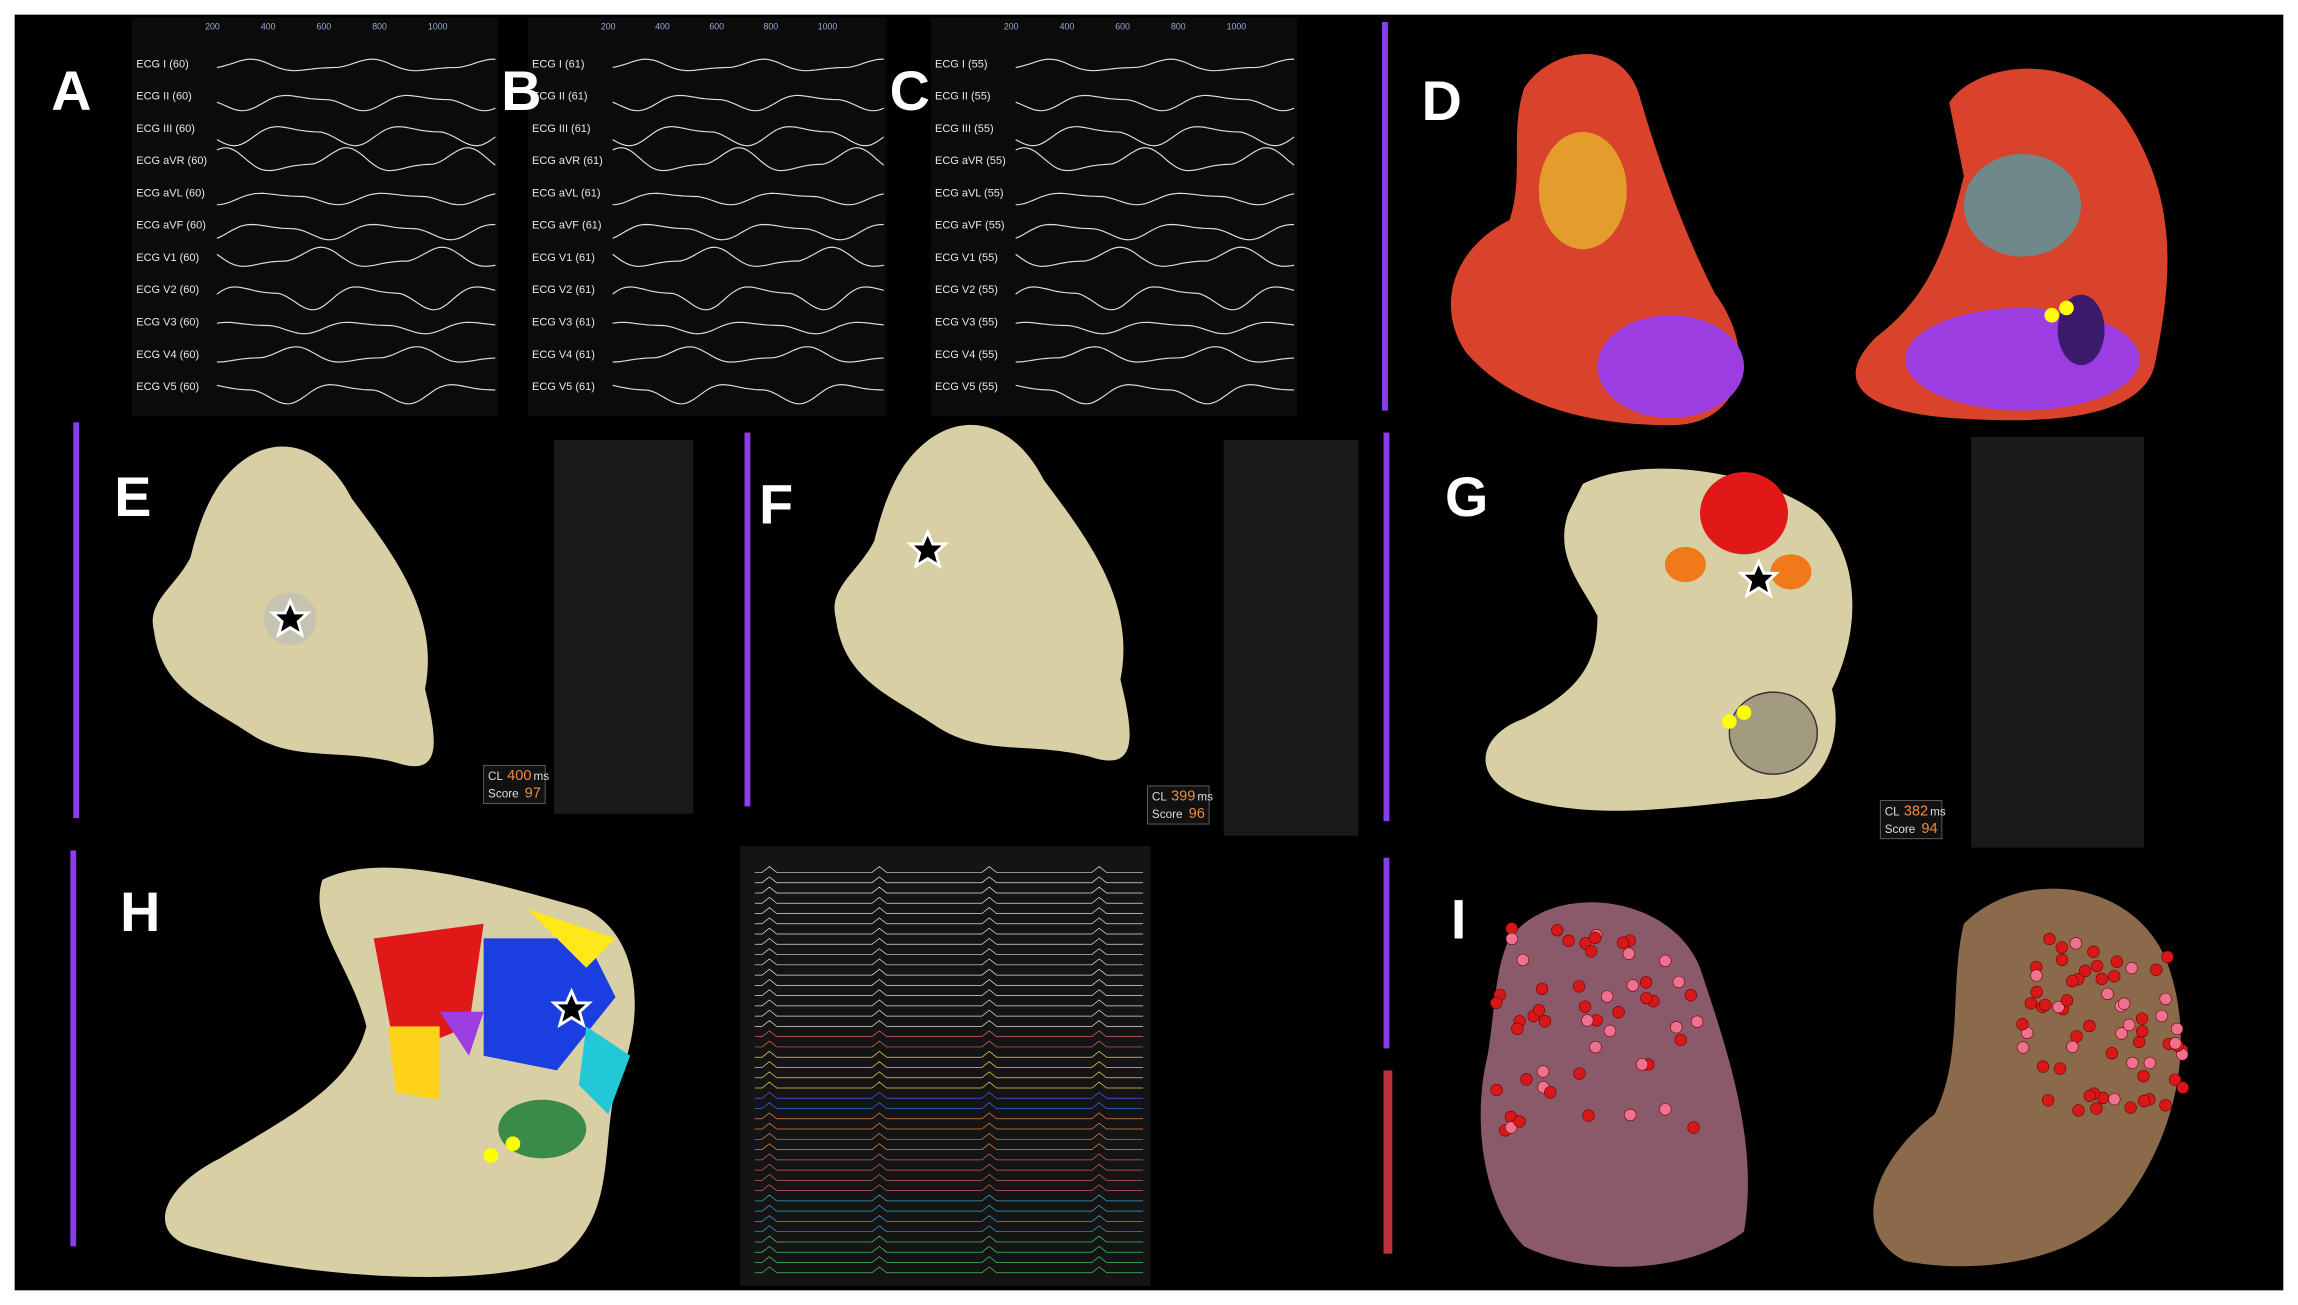  What do you see at coordinates (165, 129) in the screenshot?
I see `lead-label: ECG III (60)` at bounding box center [165, 129].